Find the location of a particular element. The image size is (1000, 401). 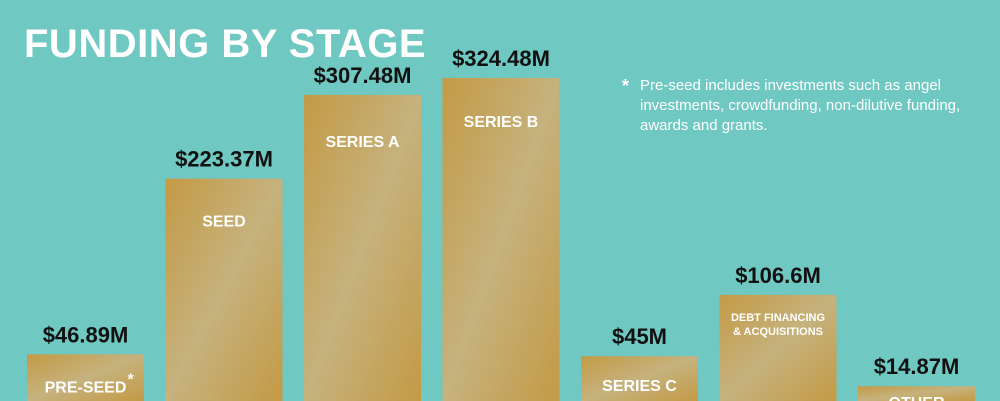

value-label-2: $307.48M is located at coordinates (363, 75).